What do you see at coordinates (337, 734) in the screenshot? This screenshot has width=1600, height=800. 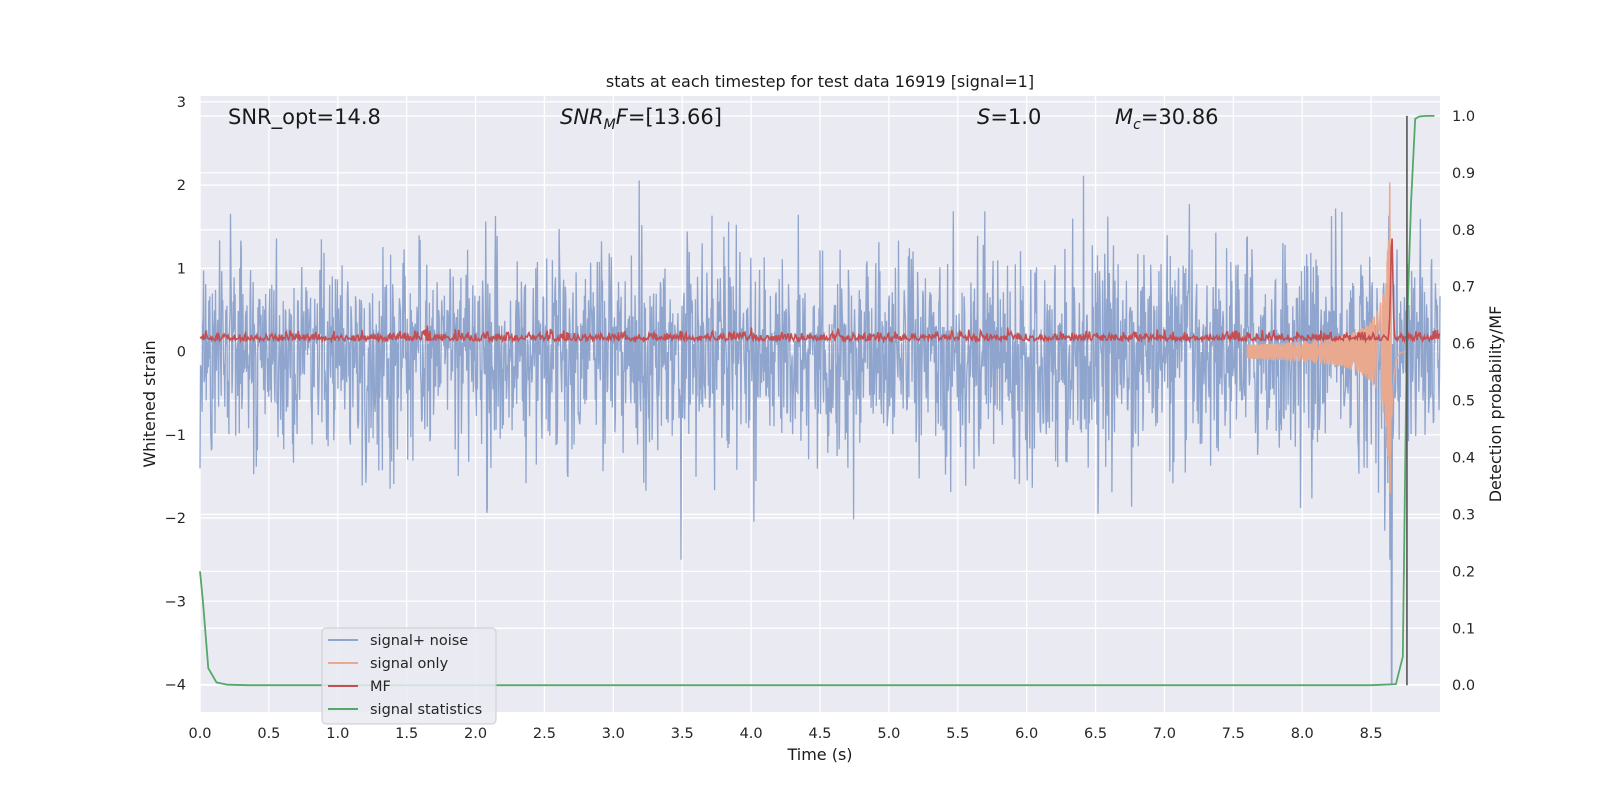 I see `x-tick-label: 1.0` at bounding box center [337, 734].